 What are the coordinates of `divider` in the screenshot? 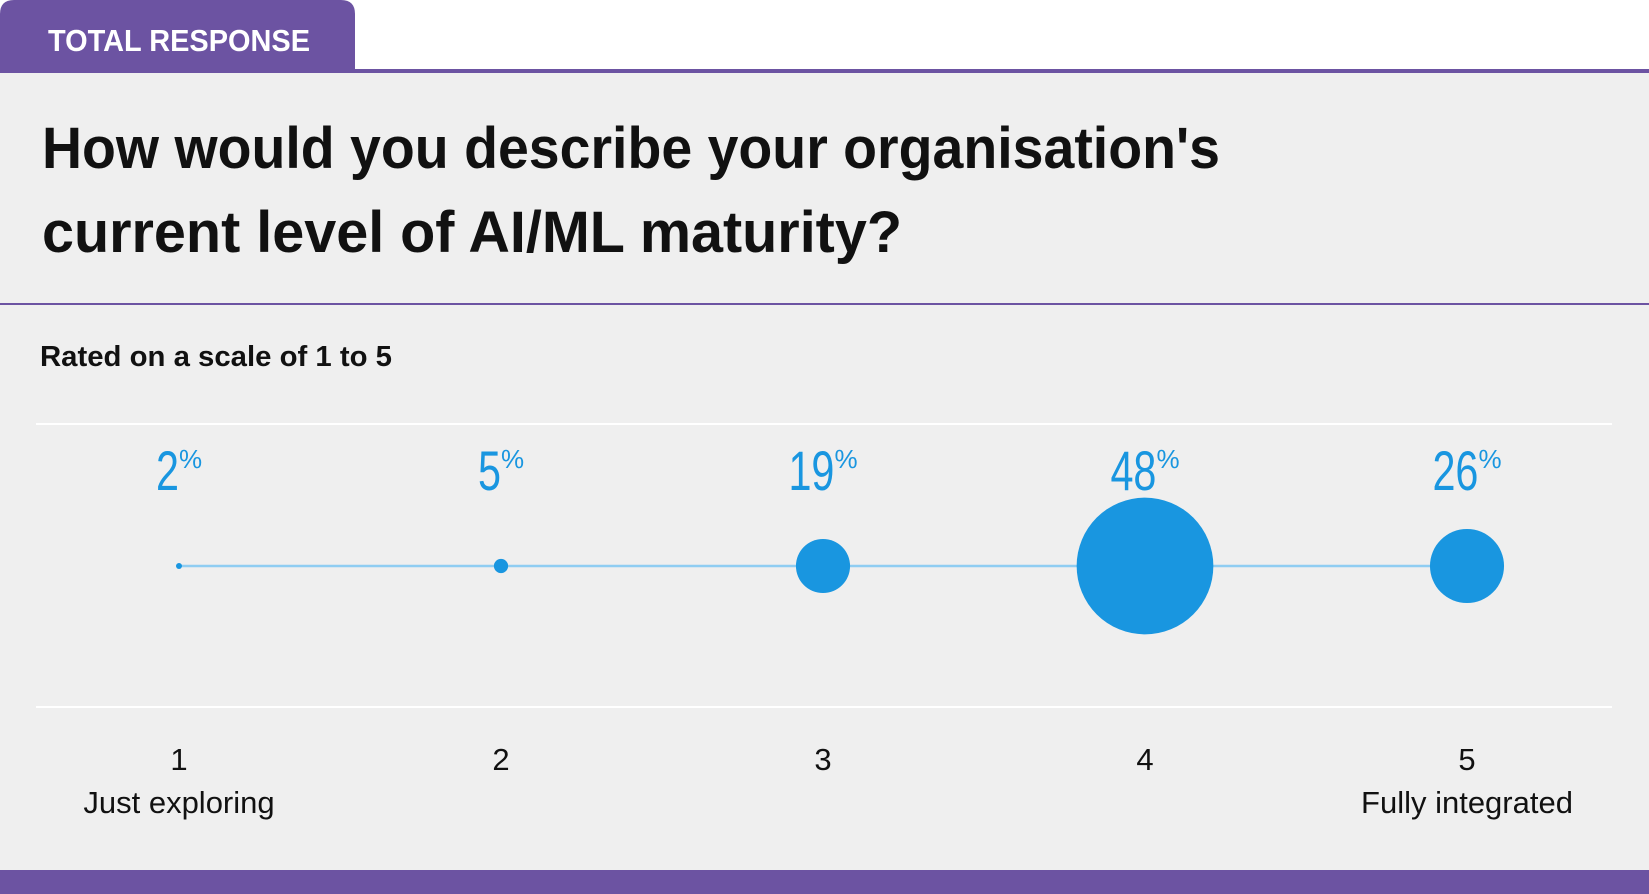 It's located at (824, 304).